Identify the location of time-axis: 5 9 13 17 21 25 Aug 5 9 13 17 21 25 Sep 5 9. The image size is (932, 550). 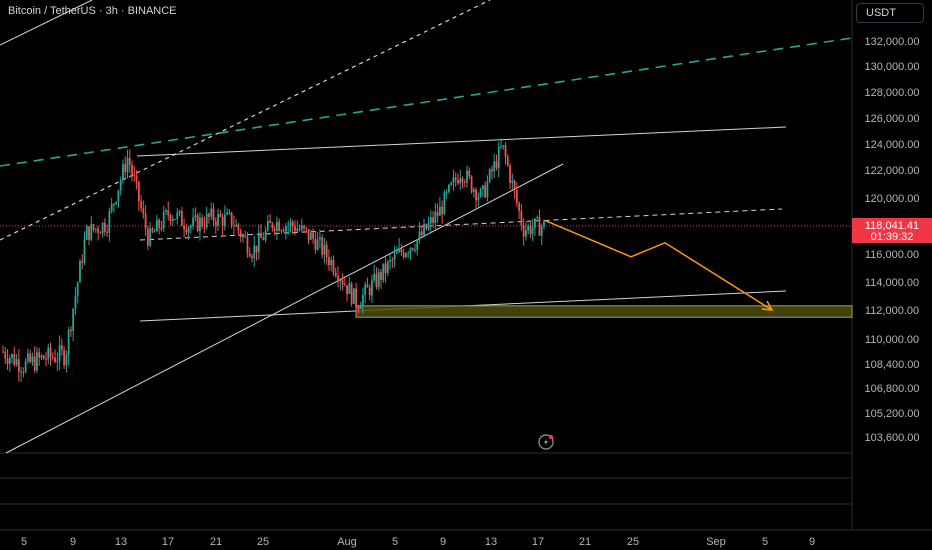
(418, 542).